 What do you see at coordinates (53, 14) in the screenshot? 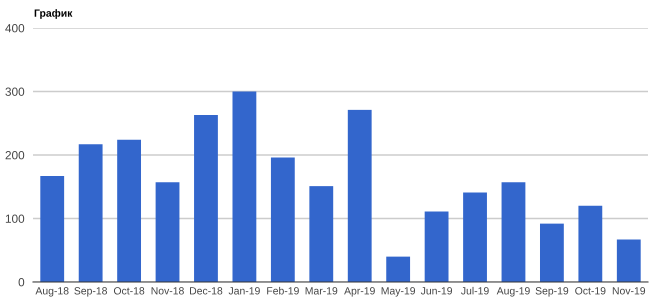
I see `chart-title: График` at bounding box center [53, 14].